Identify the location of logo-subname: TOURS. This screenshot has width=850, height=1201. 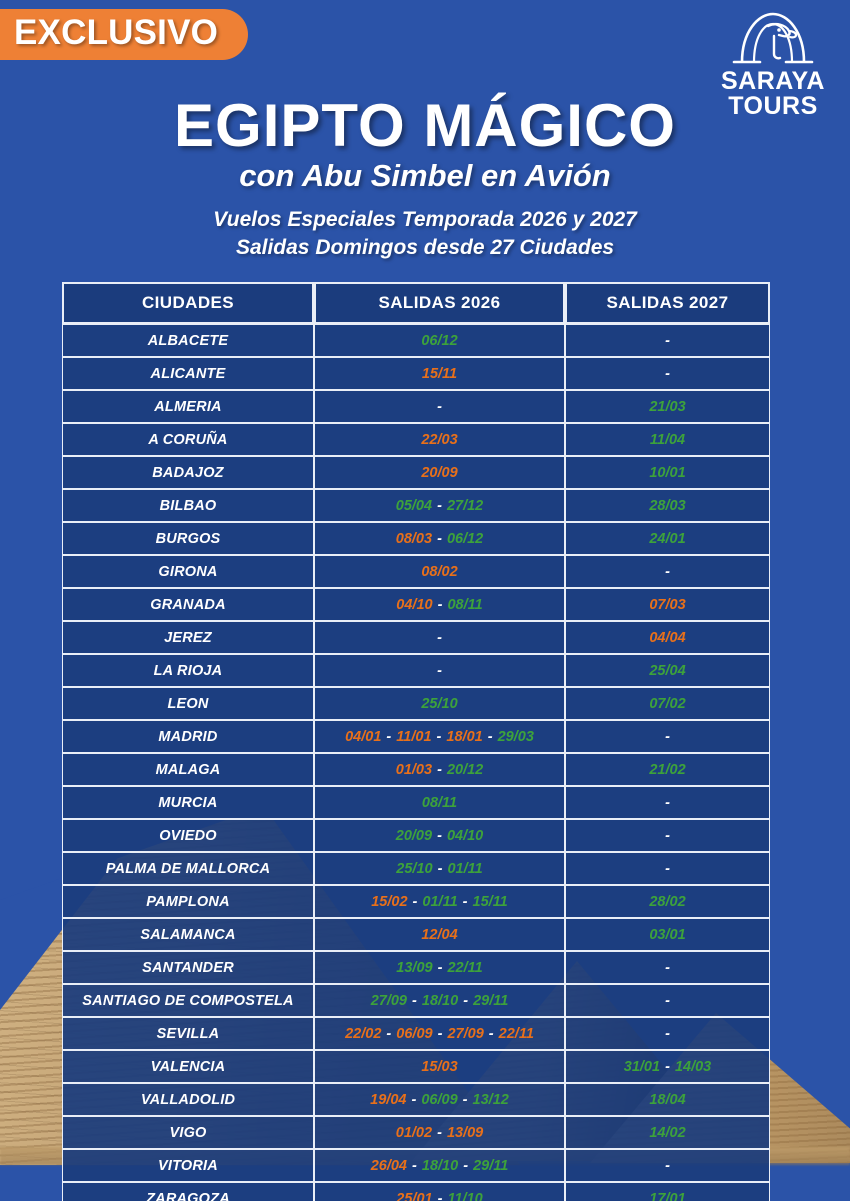
(773, 105).